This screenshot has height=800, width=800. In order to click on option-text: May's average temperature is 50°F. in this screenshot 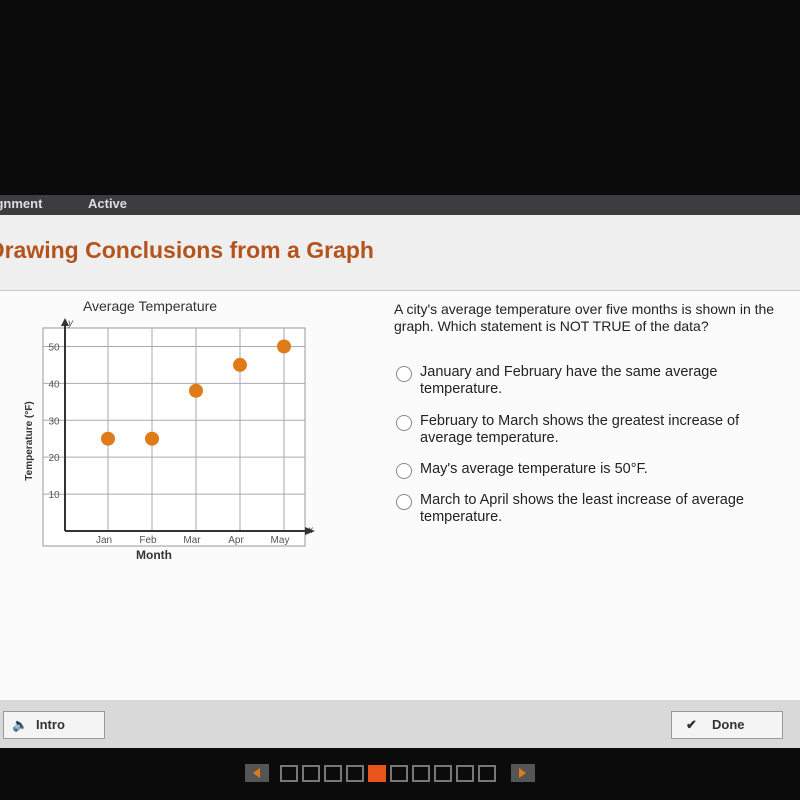, I will do `click(534, 469)`.